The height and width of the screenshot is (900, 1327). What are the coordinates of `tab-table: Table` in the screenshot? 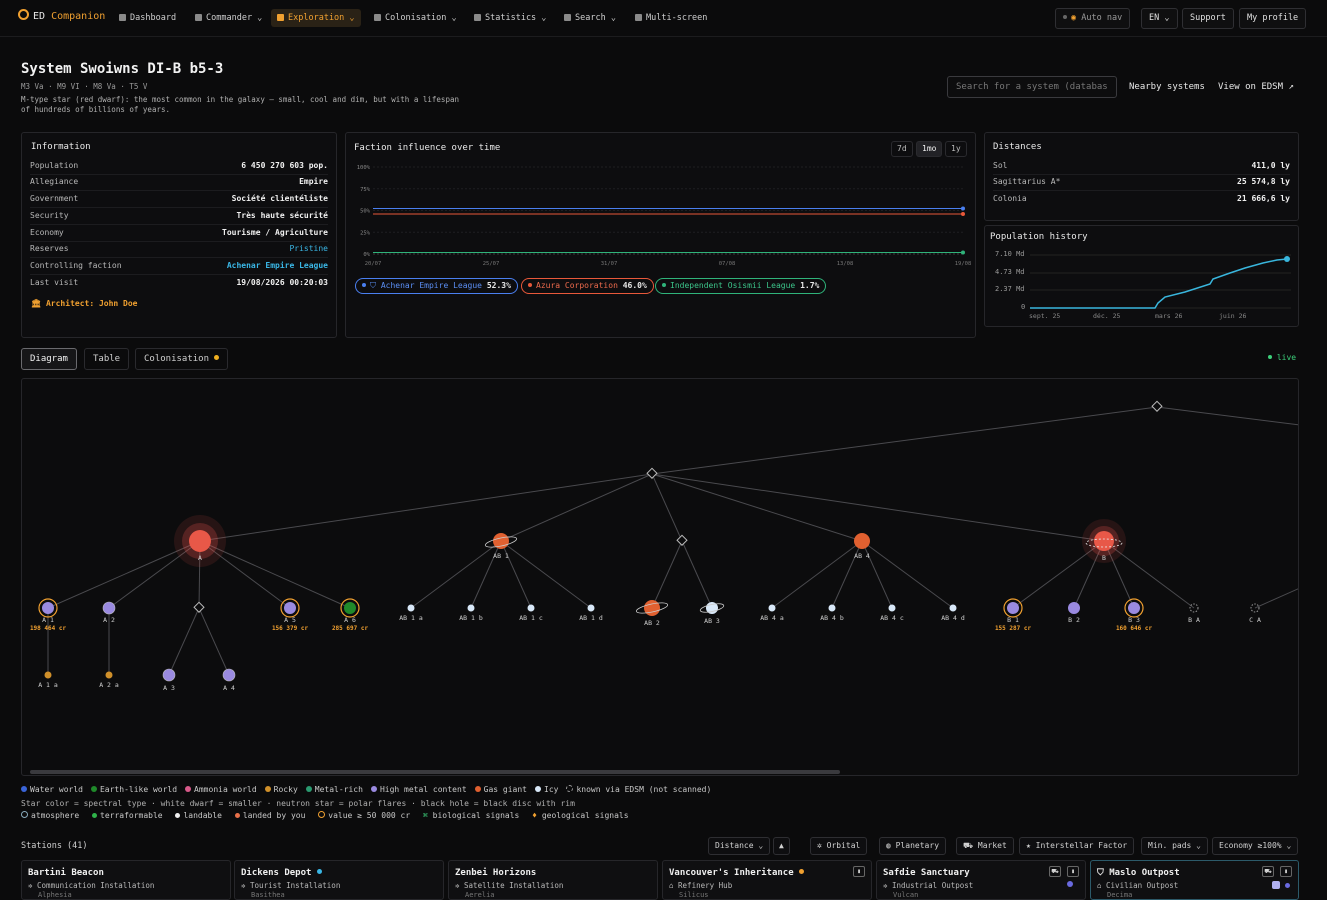 It's located at (107, 359).